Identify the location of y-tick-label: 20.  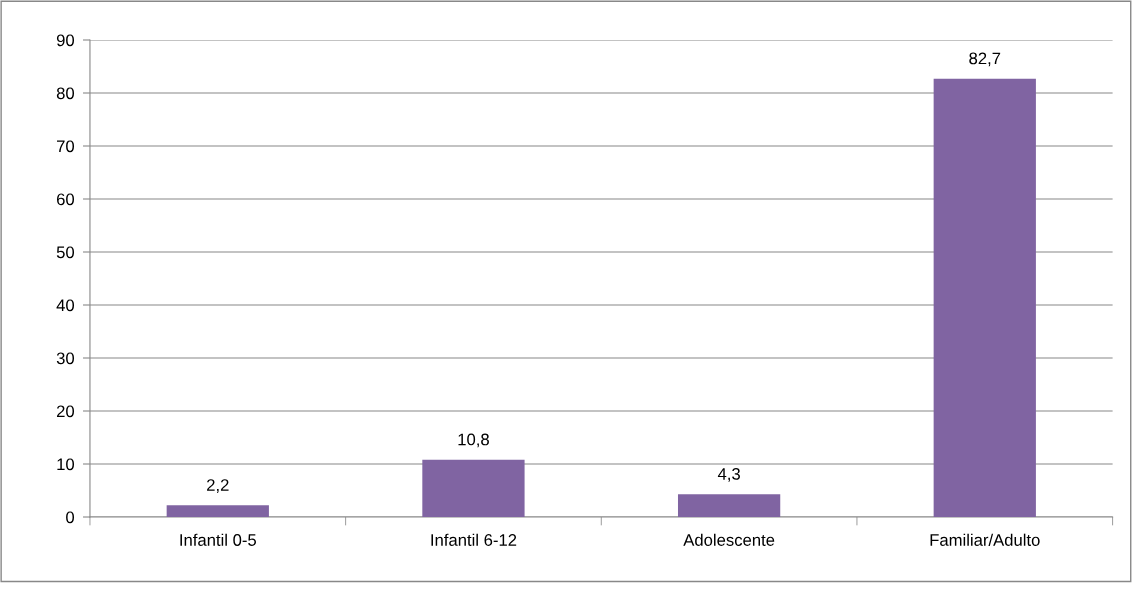
(65, 411).